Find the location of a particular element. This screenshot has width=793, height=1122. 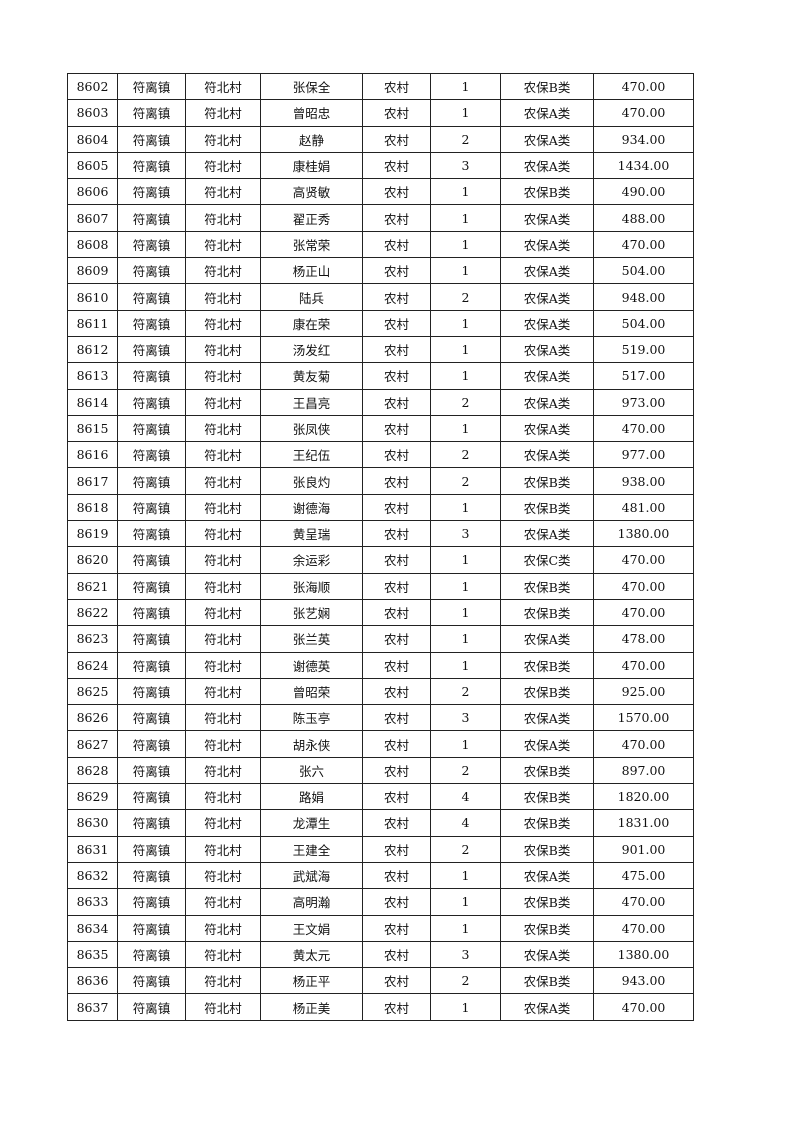

amount-cell: 943.00 is located at coordinates (643, 981).